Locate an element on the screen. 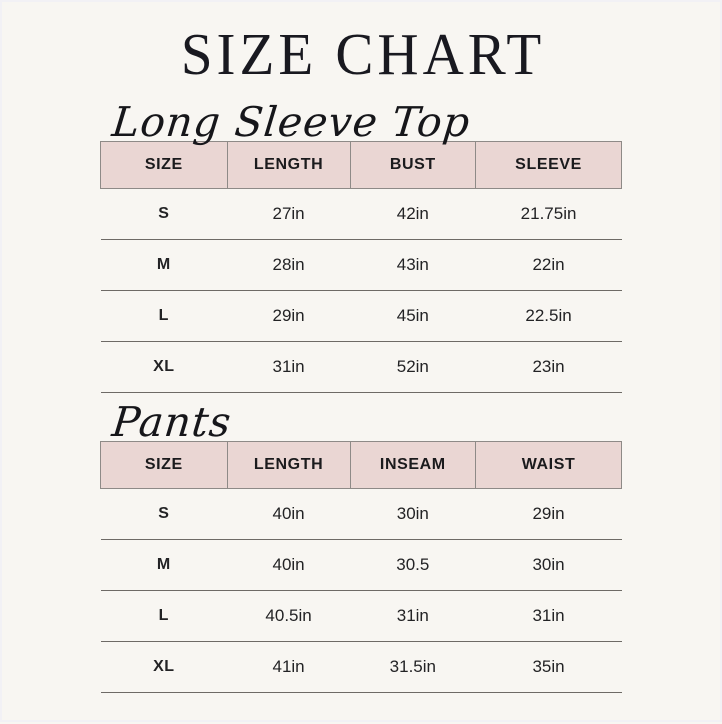 This screenshot has width=722, height=724. table-row: S 40in 30in 29in is located at coordinates (361, 514).